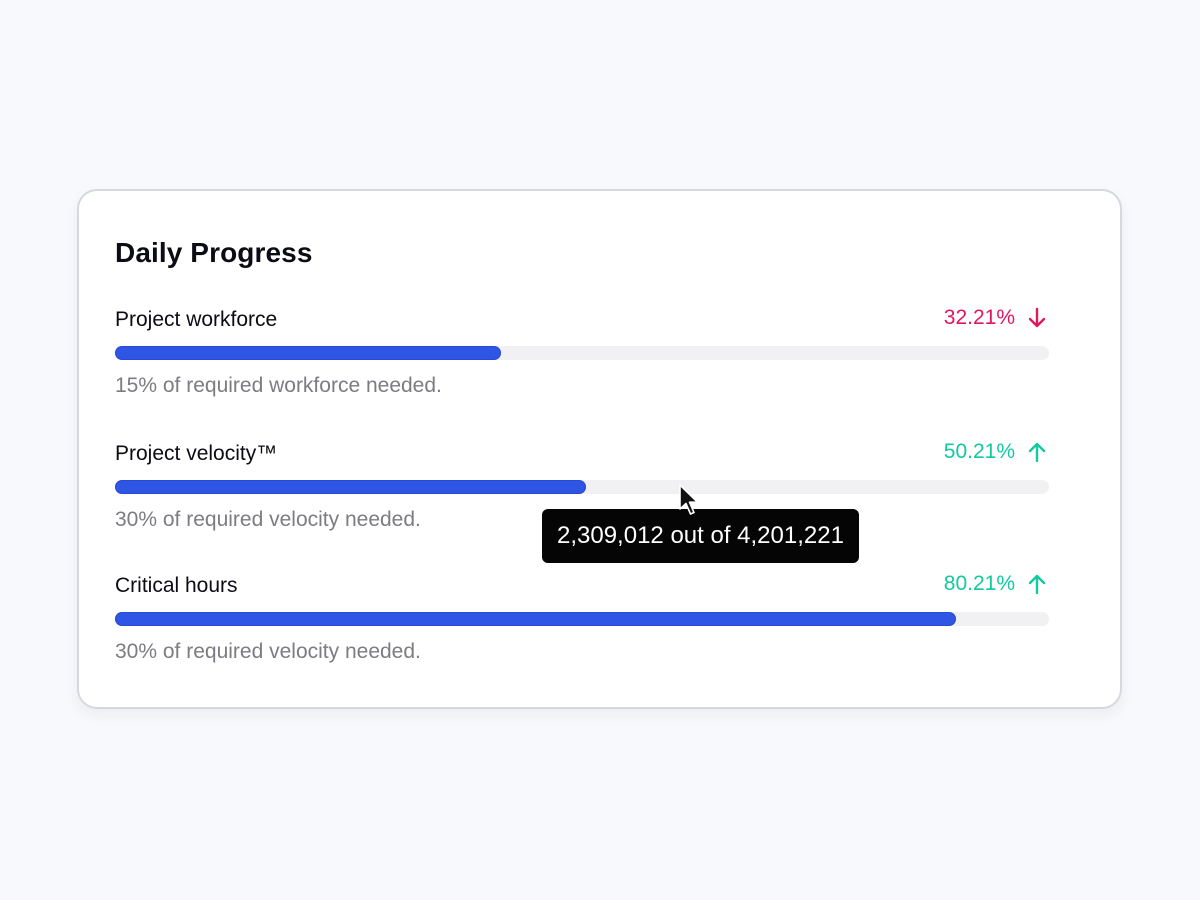 Image resolution: width=1200 pixels, height=900 pixels. What do you see at coordinates (700, 536) in the screenshot?
I see `progress-tooltip: 2,309,012 out of 4,201,221` at bounding box center [700, 536].